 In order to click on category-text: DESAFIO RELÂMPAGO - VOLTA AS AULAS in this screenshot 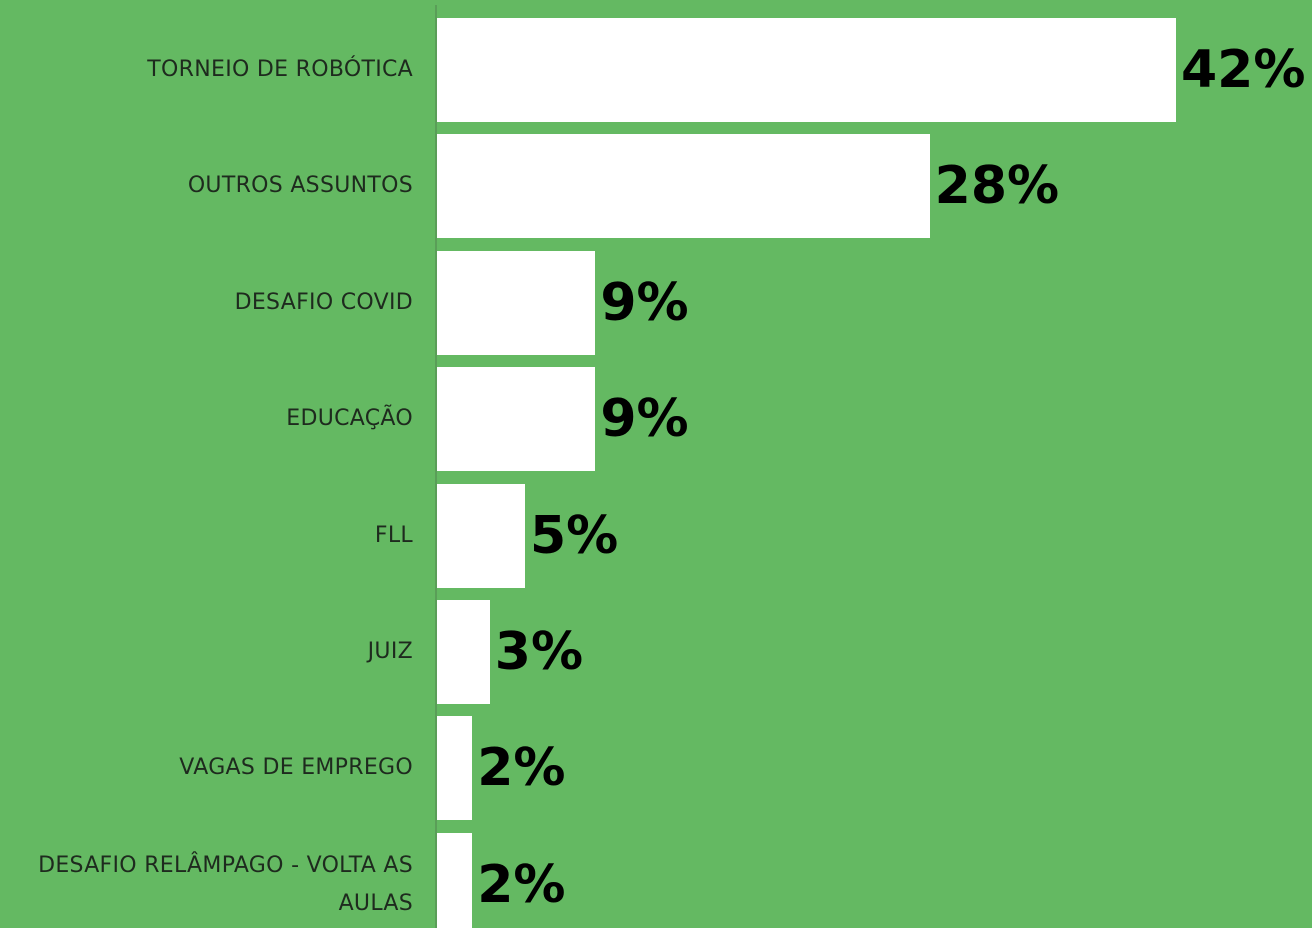, I will do `click(225, 884)`.